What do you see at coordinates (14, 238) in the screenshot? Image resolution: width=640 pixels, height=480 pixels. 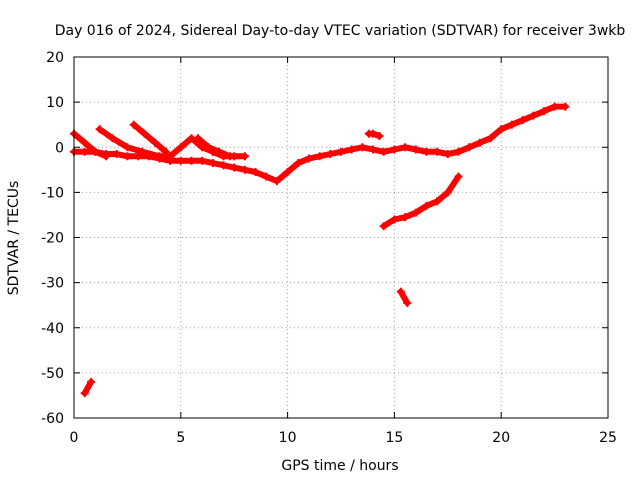 I see `y-axis-label: SDTVAR / TECUs` at bounding box center [14, 238].